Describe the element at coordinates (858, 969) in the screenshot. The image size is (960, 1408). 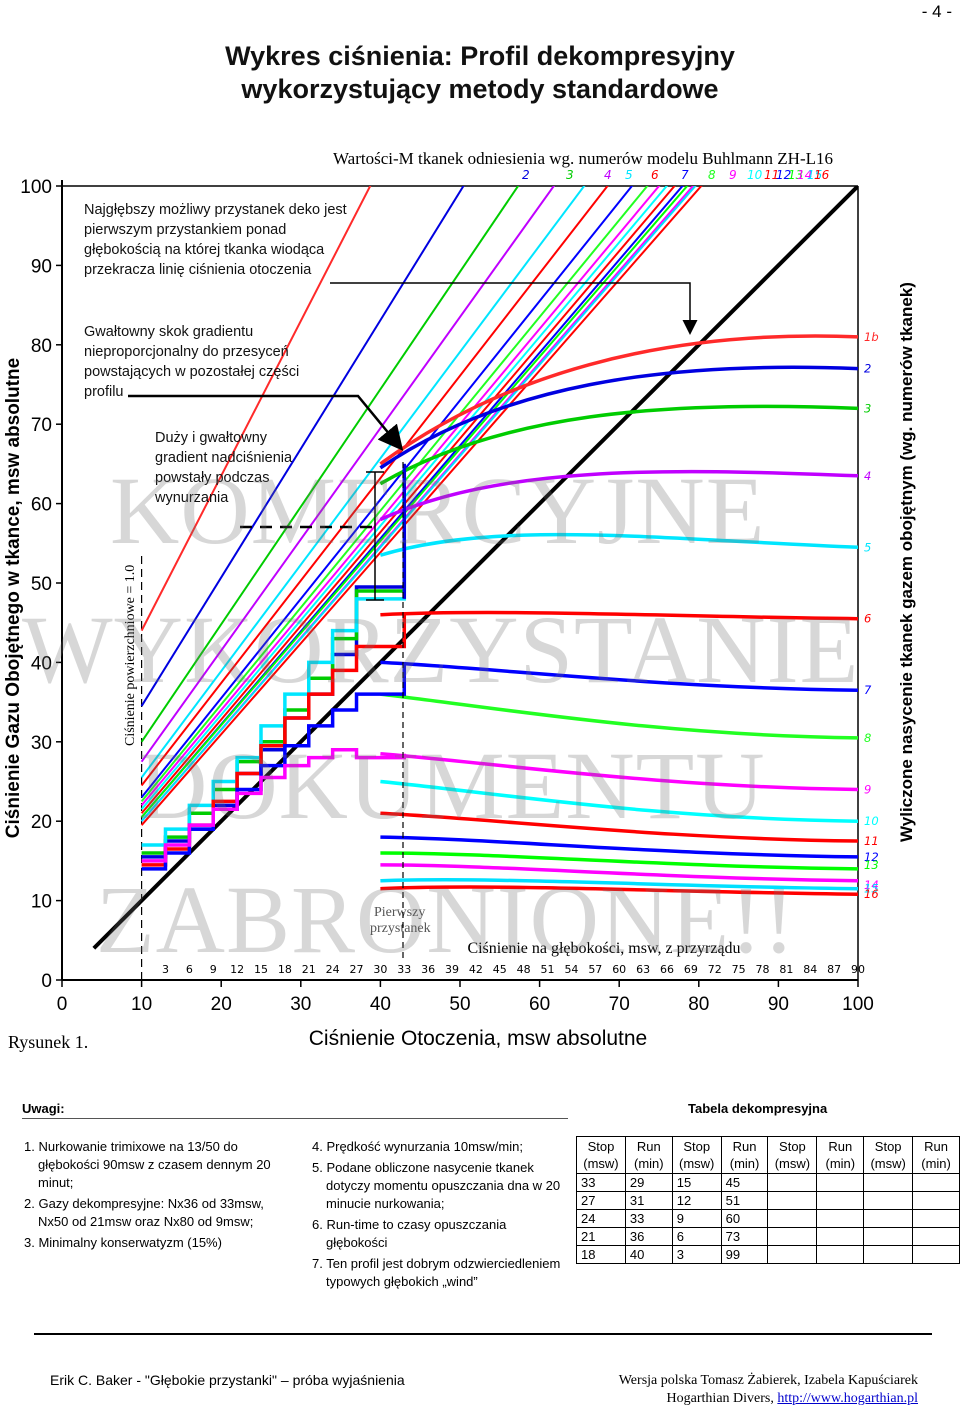
I see `depth-tick-90: 90` at that location.